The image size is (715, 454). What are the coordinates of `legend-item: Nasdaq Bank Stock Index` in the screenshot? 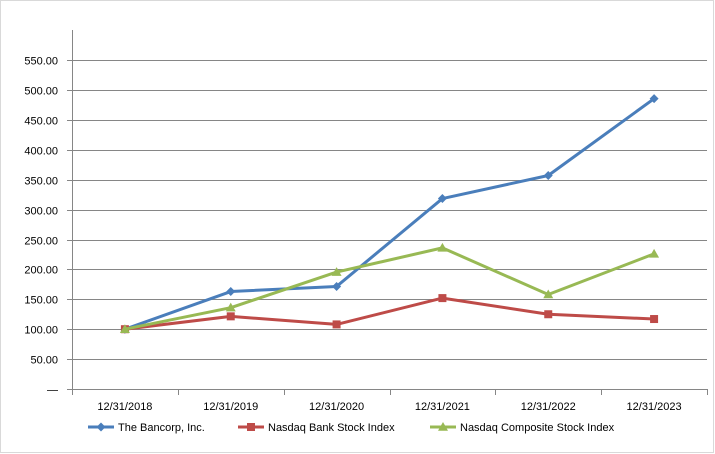 It's located at (316, 428).